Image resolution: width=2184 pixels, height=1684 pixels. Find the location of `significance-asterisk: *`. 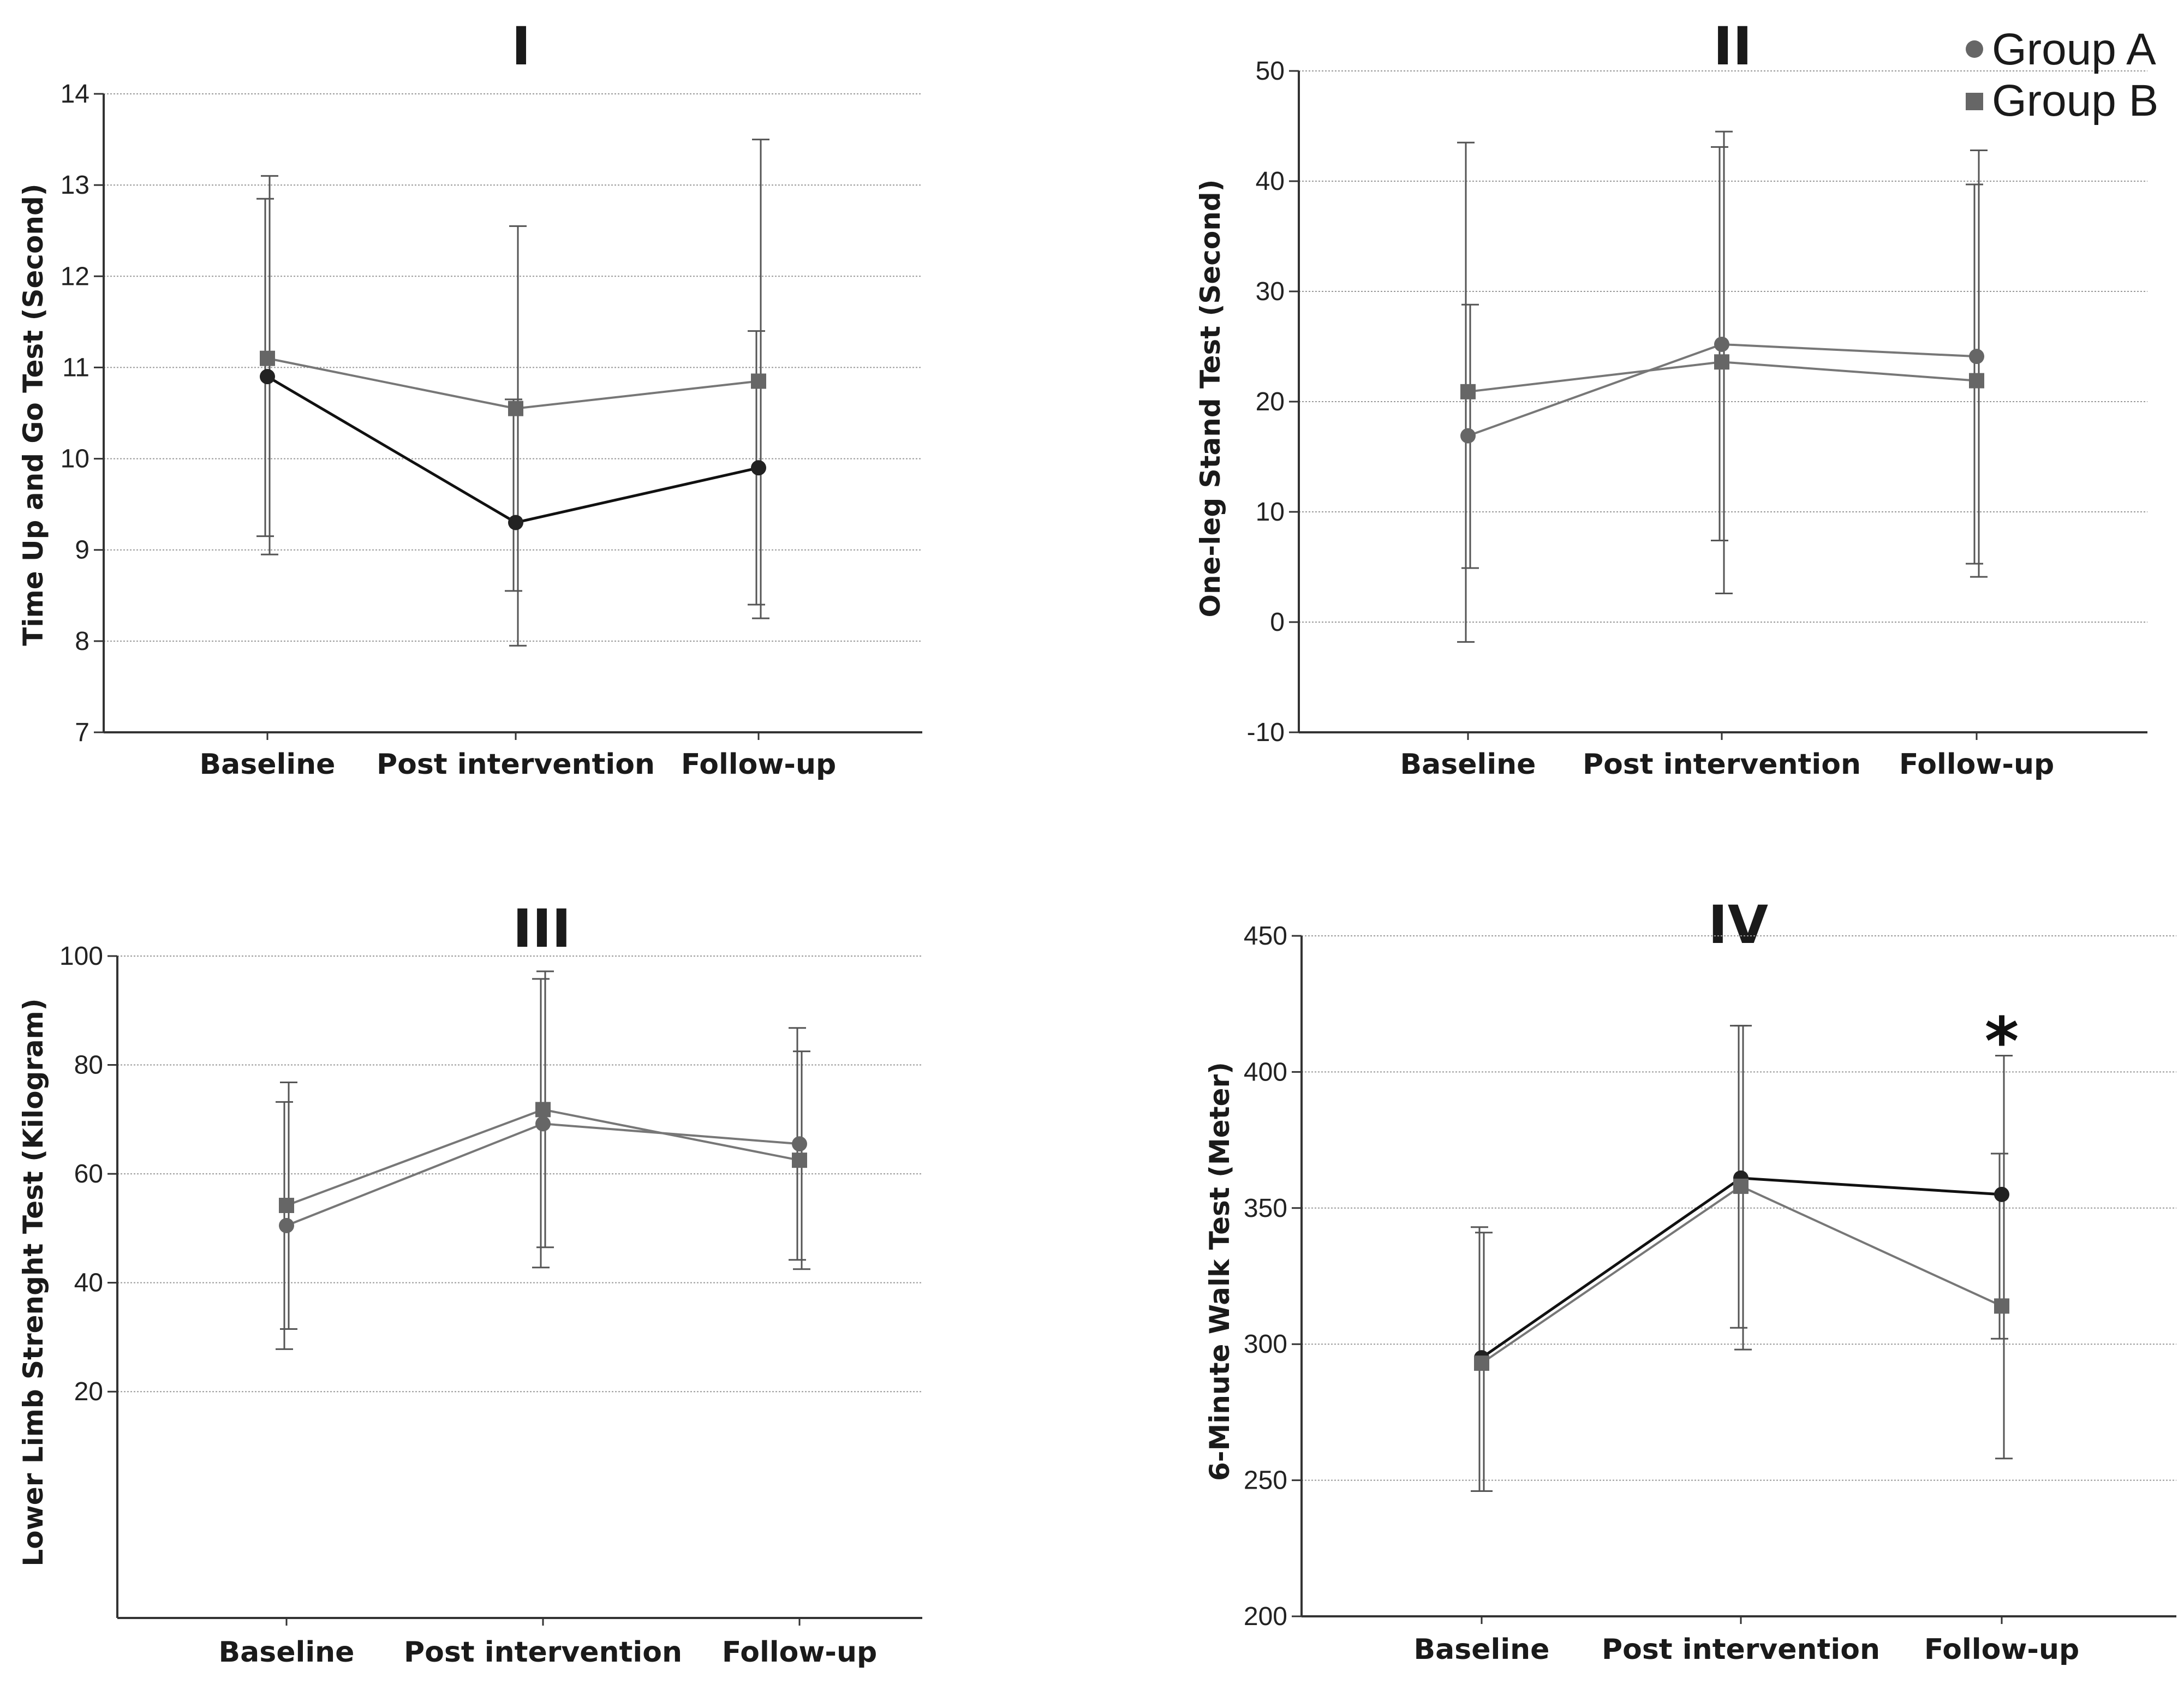

significance-asterisk: * is located at coordinates (2002, 1042).